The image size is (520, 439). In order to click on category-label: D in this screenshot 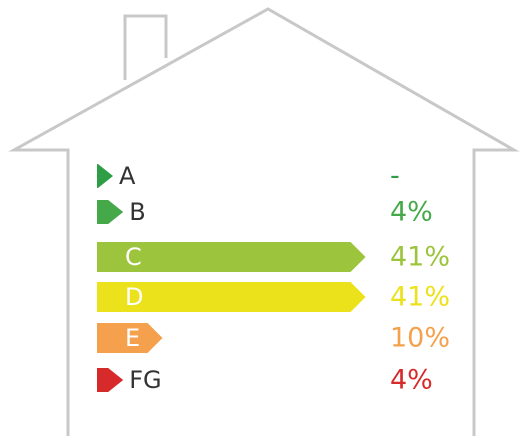, I will do `click(134, 297)`.